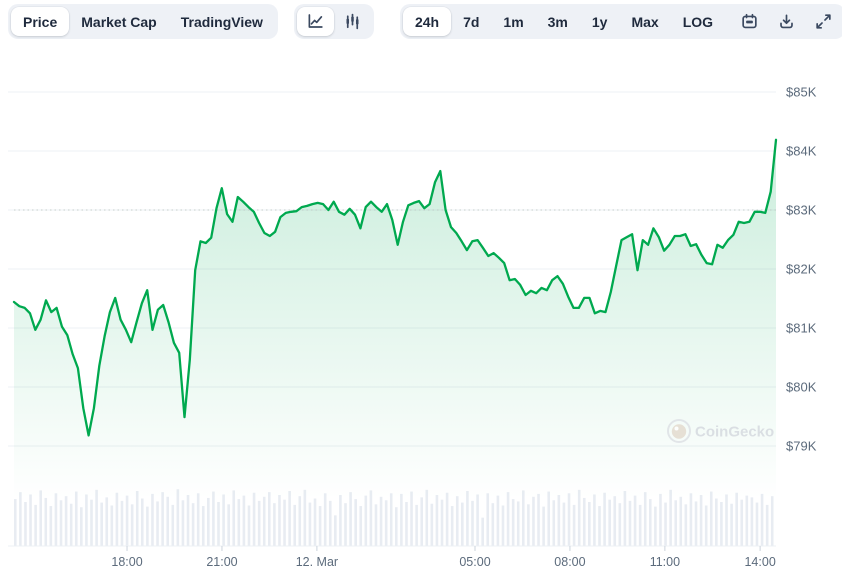 Image resolution: width=842 pixels, height=577 pixels. Describe the element at coordinates (801, 210) in the screenshot. I see `svg-text: $83K` at that location.